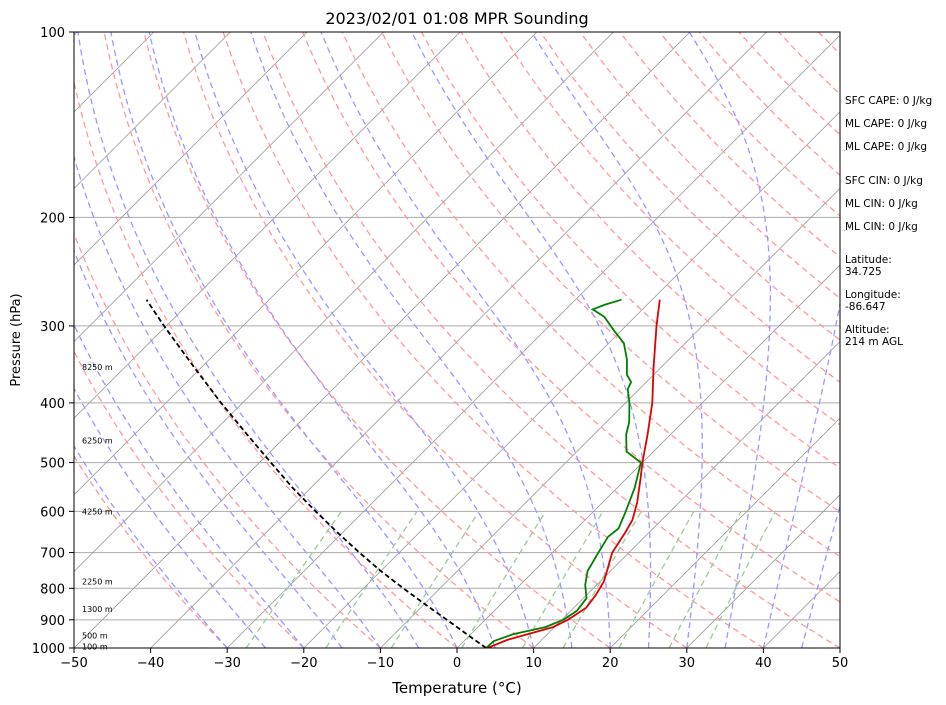 The height and width of the screenshot is (705, 946). I want to click on height-label: 500 m, so click(95, 636).